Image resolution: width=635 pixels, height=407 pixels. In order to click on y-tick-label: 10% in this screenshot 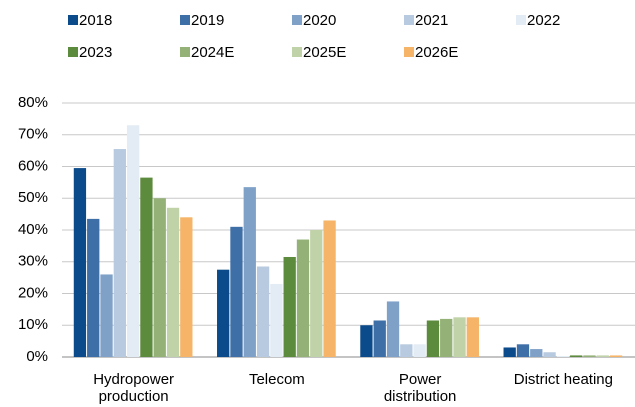, I will do `click(33, 324)`.